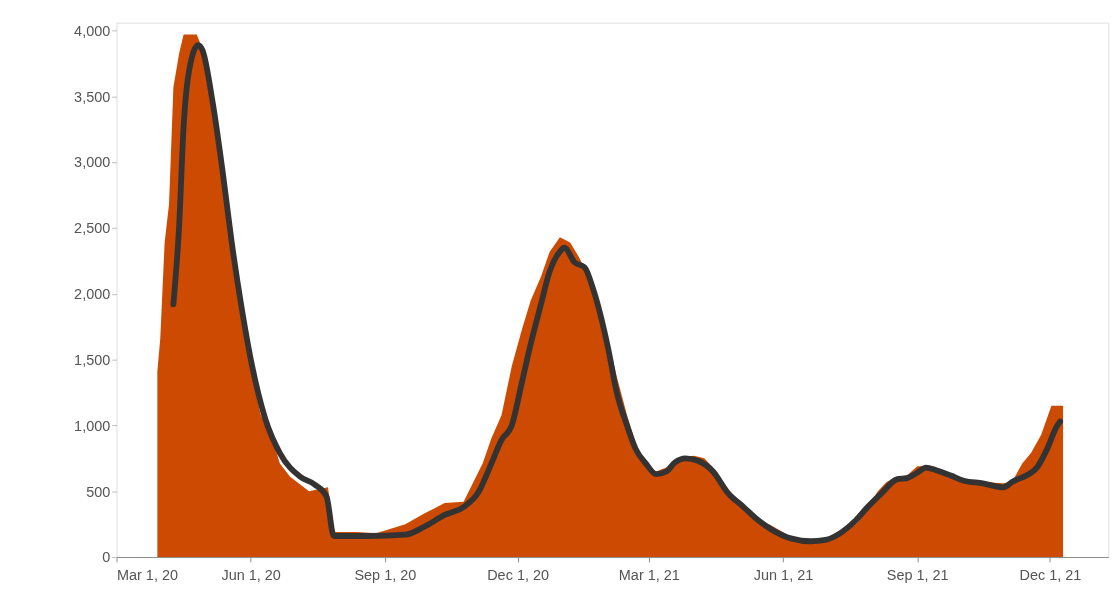 This screenshot has width=1116, height=604. I want to click on y-tick-label: 500, so click(98, 491).